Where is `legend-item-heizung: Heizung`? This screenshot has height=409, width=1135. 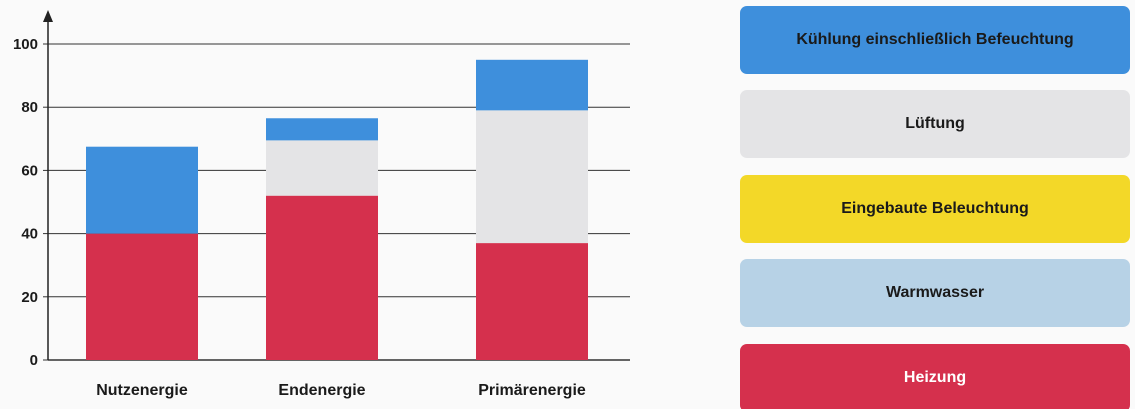
legend-item-heizung: Heizung is located at coordinates (935, 376).